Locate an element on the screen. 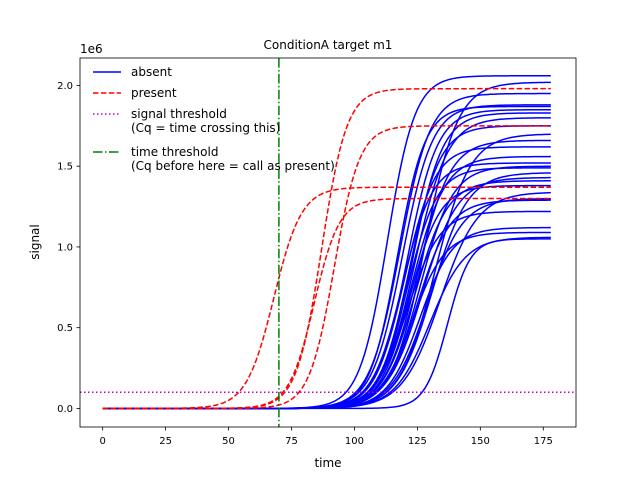  y-tick-label: 0.0 is located at coordinates (65, 409).